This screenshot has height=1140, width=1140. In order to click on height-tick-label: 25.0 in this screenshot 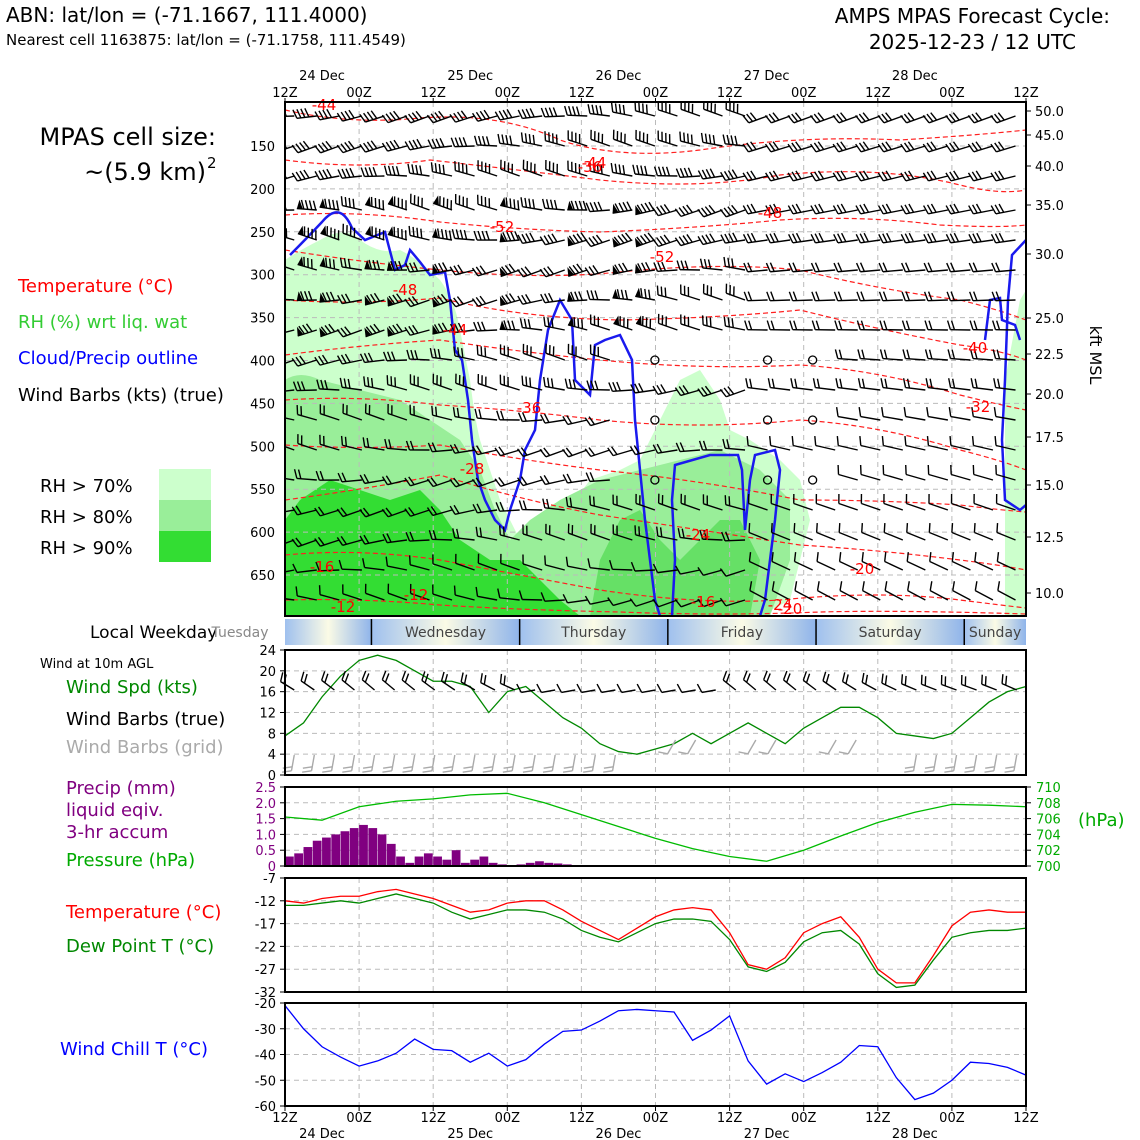, I will do `click(1049, 319)`.